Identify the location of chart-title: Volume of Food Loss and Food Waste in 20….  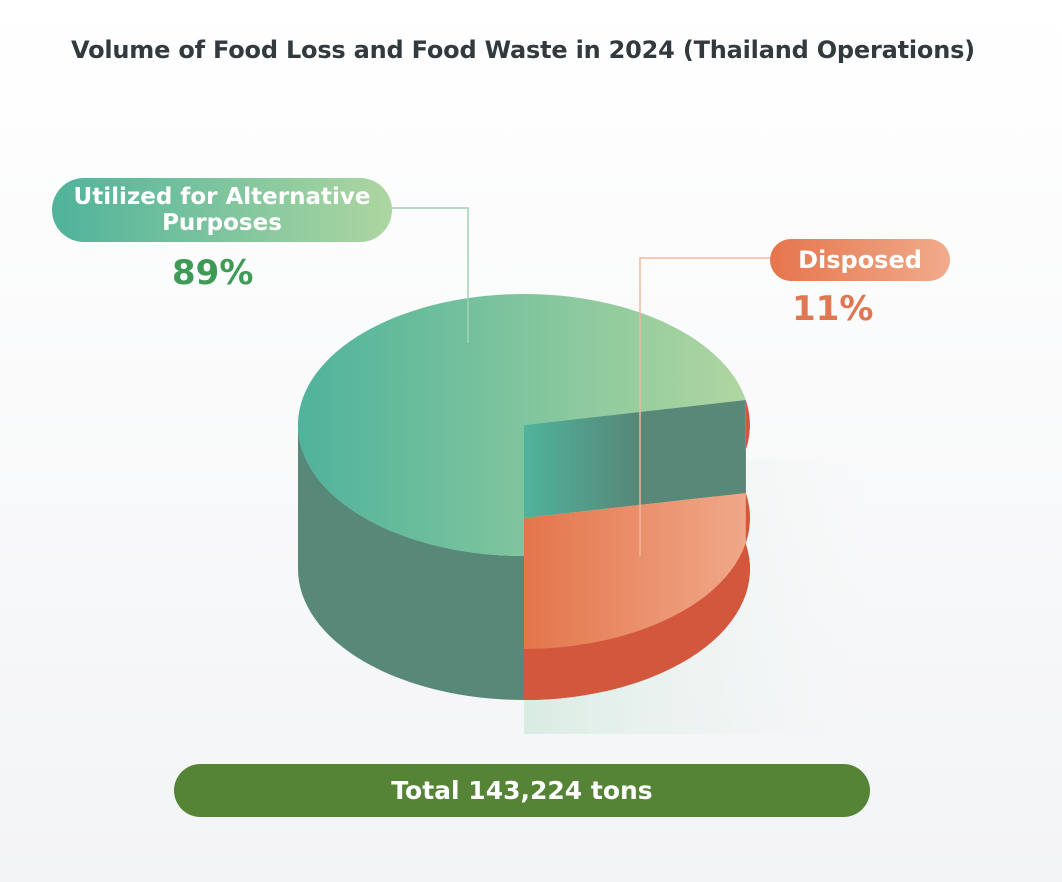
(523, 50).